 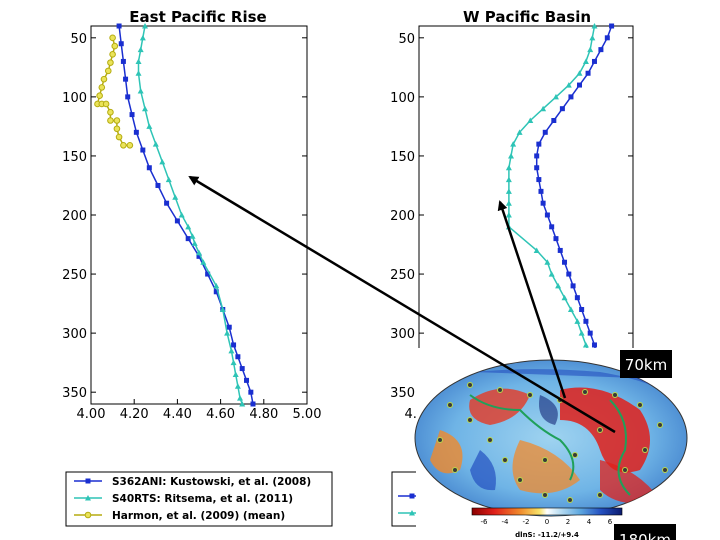 I want to click on chart-title: East Pacific Rise, so click(x=197, y=17).